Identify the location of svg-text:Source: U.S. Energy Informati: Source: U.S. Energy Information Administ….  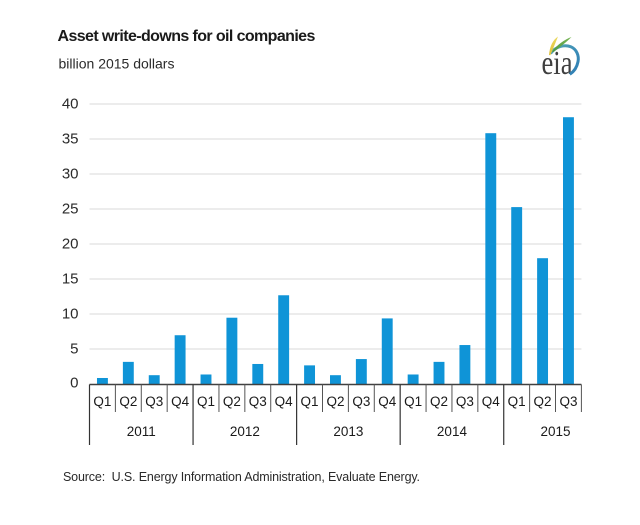
(241, 477).